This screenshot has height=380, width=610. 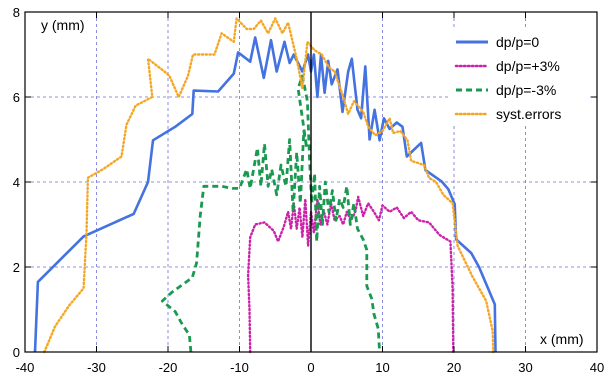 What do you see at coordinates (597, 367) in the screenshot?
I see `x-tick-label: 40` at bounding box center [597, 367].